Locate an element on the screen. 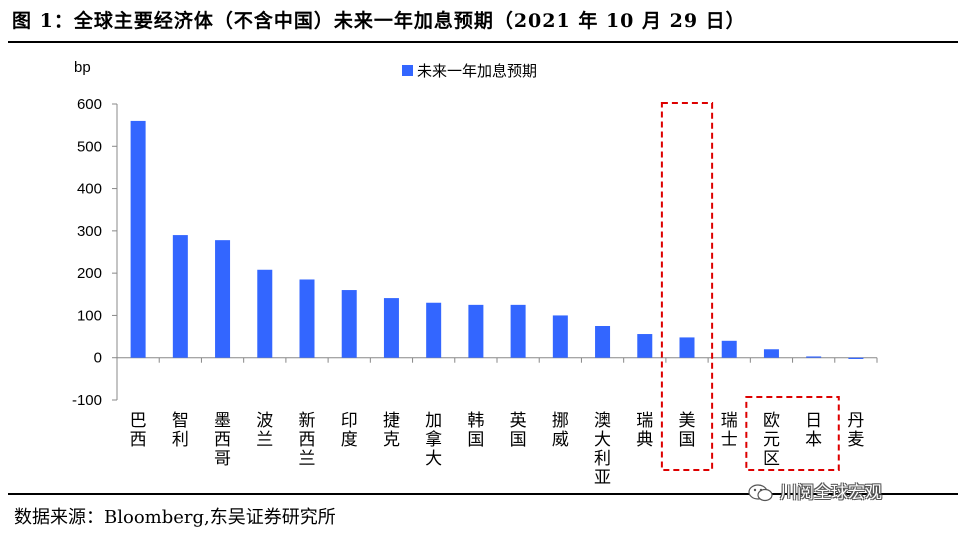 This screenshot has width=965, height=534. category-label-日本: 日本 is located at coordinates (813, 430).